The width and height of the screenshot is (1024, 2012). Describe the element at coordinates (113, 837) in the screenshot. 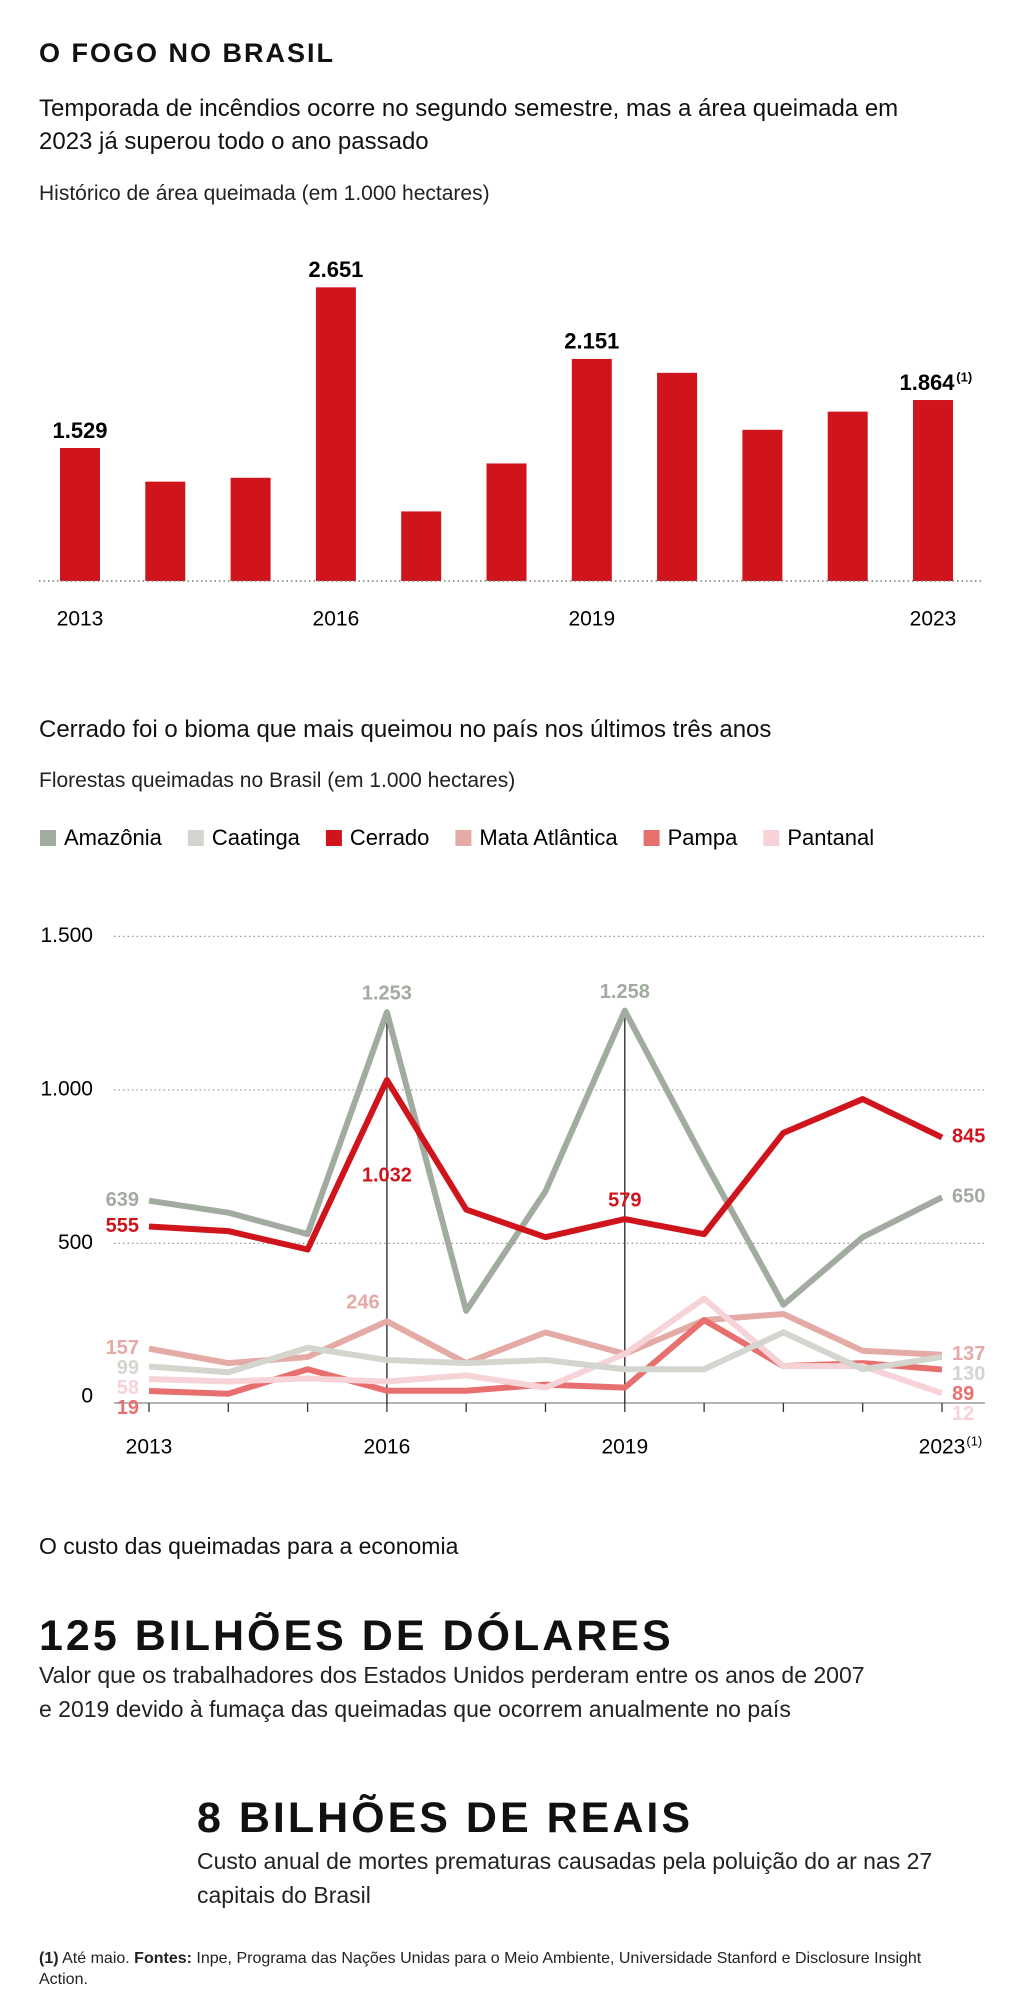

I see `legend-label: Amazônia` at that location.